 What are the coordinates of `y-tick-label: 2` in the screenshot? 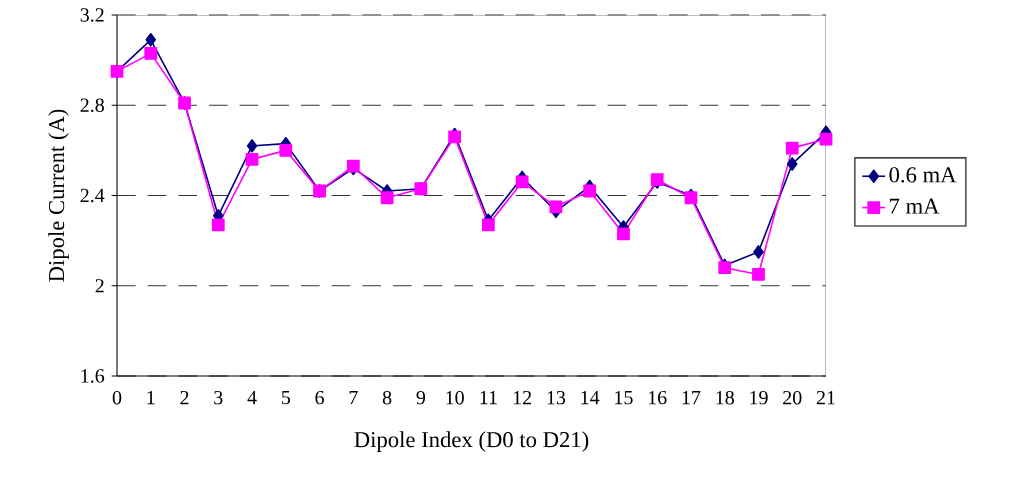 It's located at (99, 286).